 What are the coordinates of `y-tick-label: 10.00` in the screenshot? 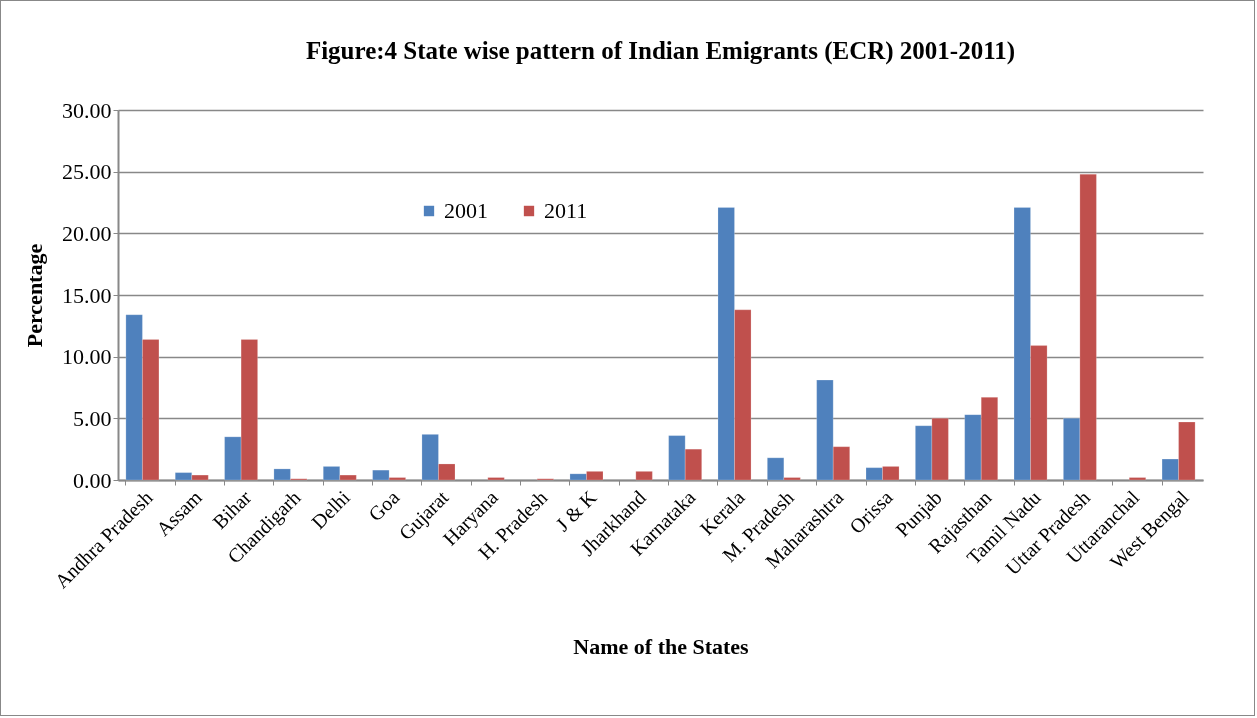 It's located at (87, 357).